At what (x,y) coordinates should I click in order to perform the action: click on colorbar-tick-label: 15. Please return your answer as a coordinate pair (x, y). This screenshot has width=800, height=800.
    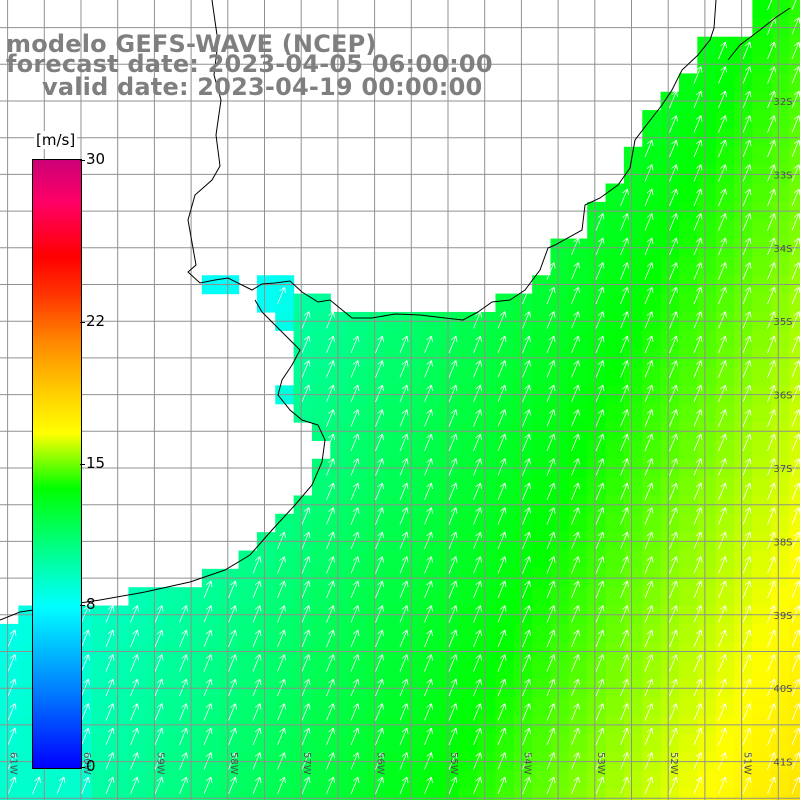
    Looking at the image, I should click on (96, 462).